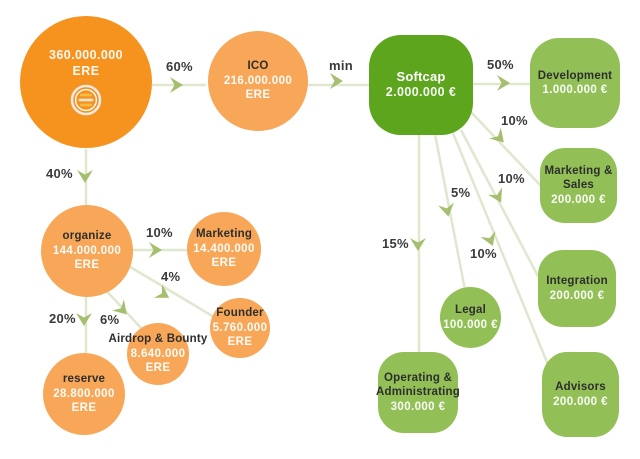  I want to click on label-to-development: 50%, so click(500, 64).